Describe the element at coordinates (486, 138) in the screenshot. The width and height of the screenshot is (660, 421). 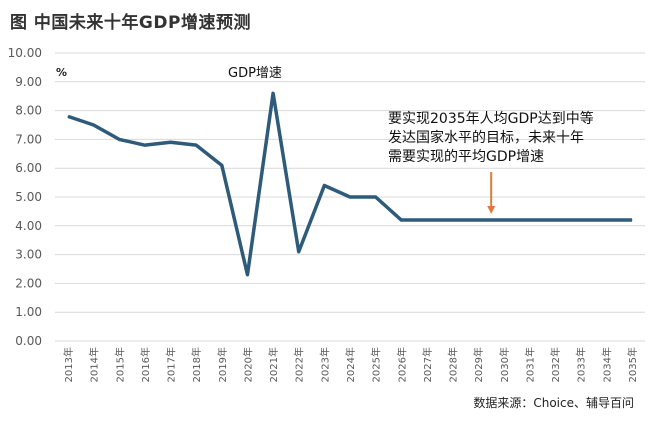
I see `annotation-line: 发达国家水平的目标，未来十年` at that location.